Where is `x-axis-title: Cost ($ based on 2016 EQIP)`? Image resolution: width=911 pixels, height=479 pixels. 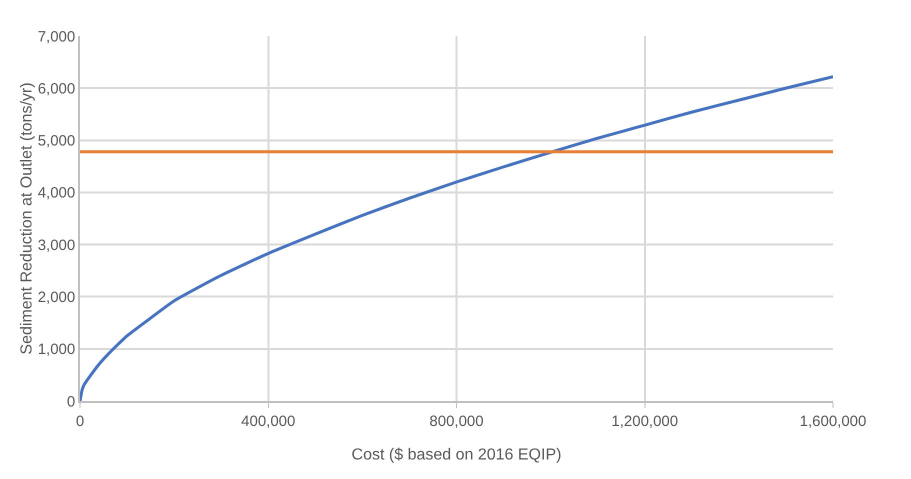 x-axis-title: Cost ($ based on 2016 EQIP) is located at coordinates (457, 455).